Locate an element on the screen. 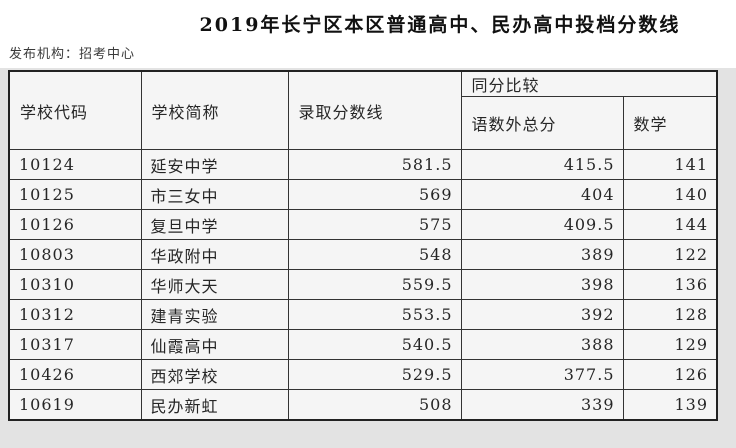 The width and height of the screenshot is (736, 448). cell-school-name: 民办新虹 is located at coordinates (214, 405).